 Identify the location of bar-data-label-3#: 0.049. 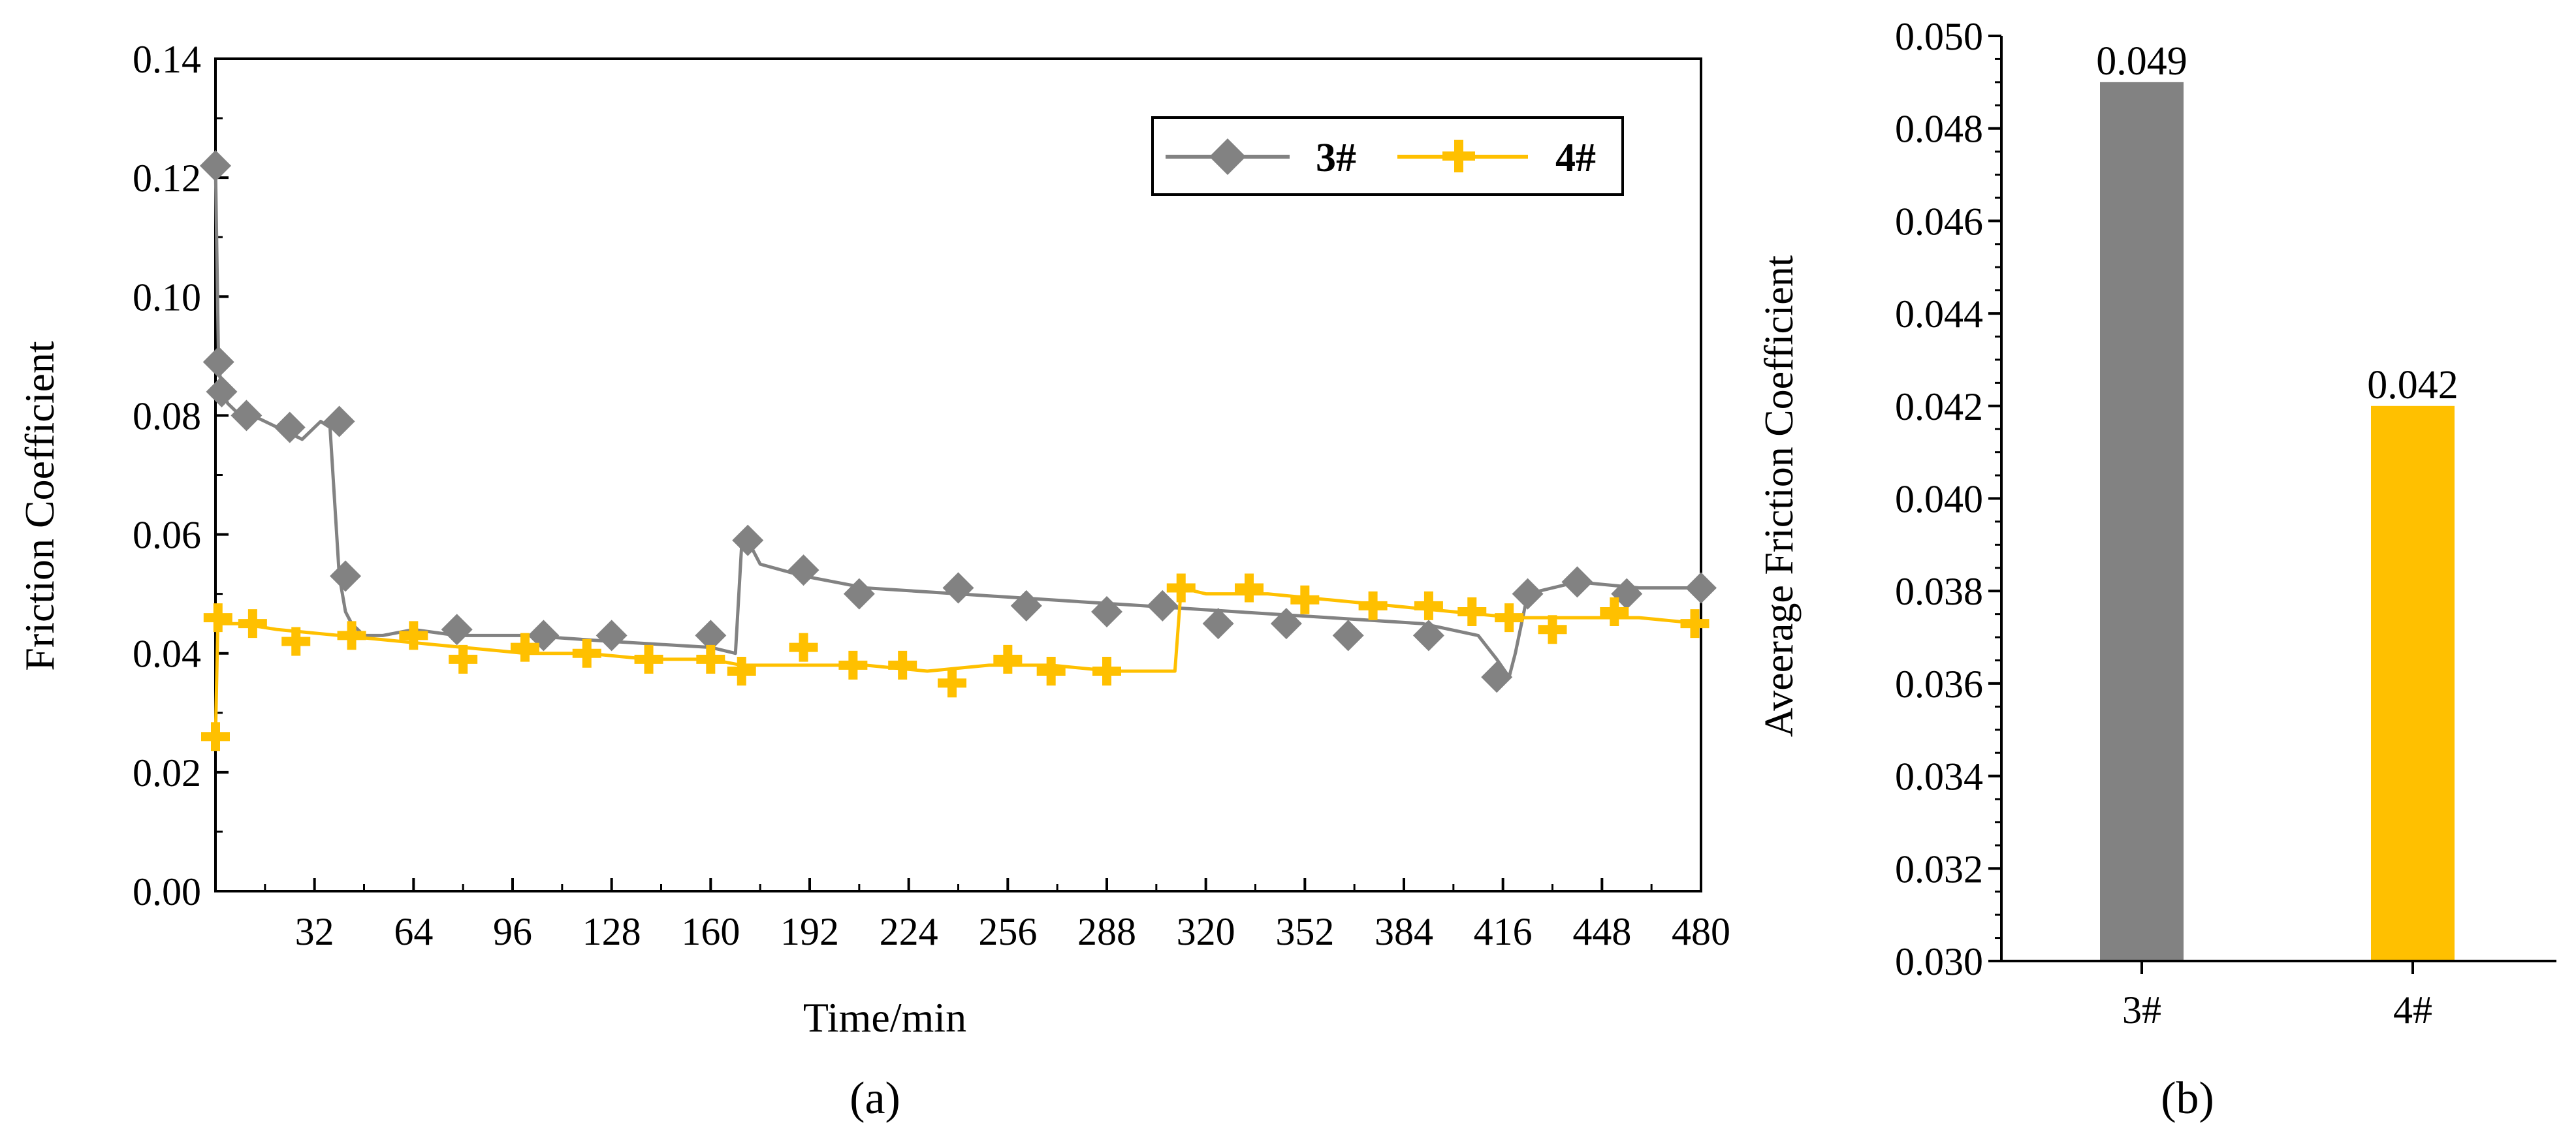
(2142, 62).